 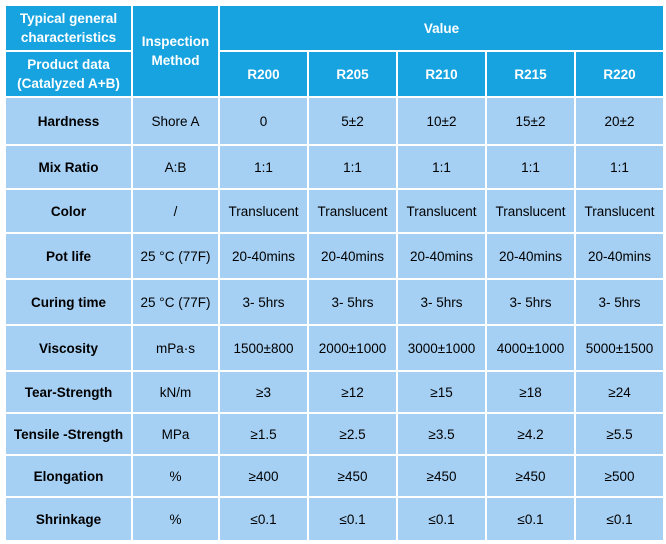 I want to click on value-cell: ≥24, so click(x=619, y=392).